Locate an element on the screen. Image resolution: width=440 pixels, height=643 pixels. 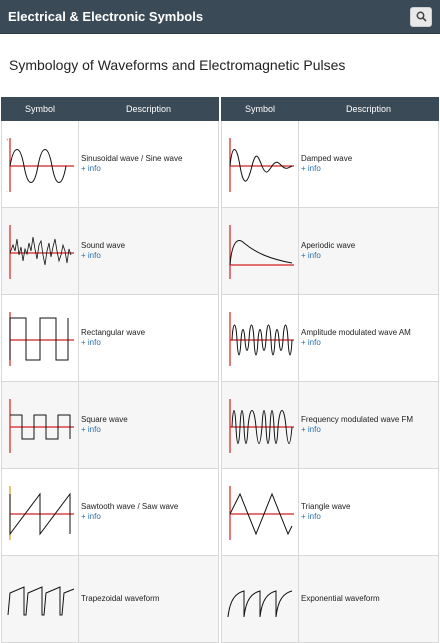
table-row: Sound wave + info is located at coordinates (110, 251).